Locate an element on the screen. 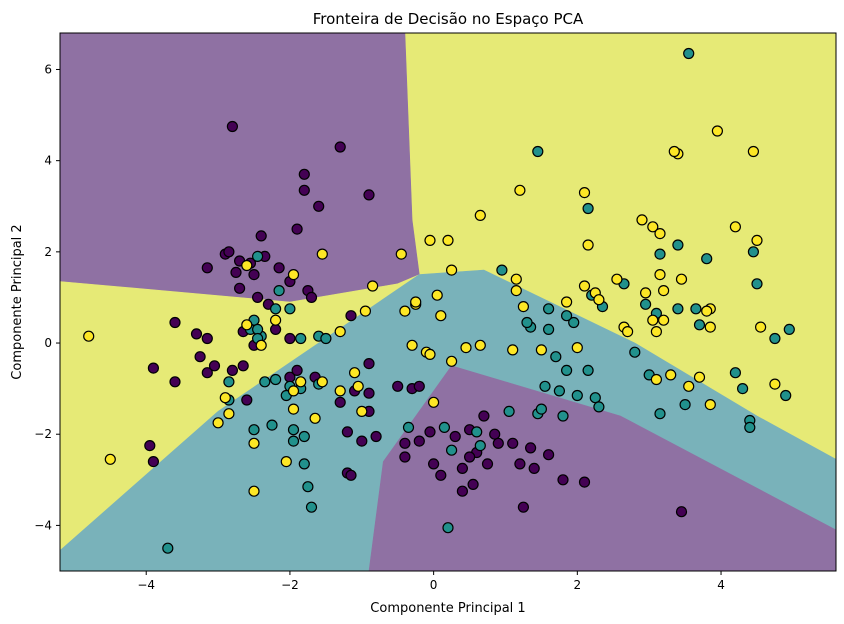  x-tick-label: −2 is located at coordinates (290, 585).